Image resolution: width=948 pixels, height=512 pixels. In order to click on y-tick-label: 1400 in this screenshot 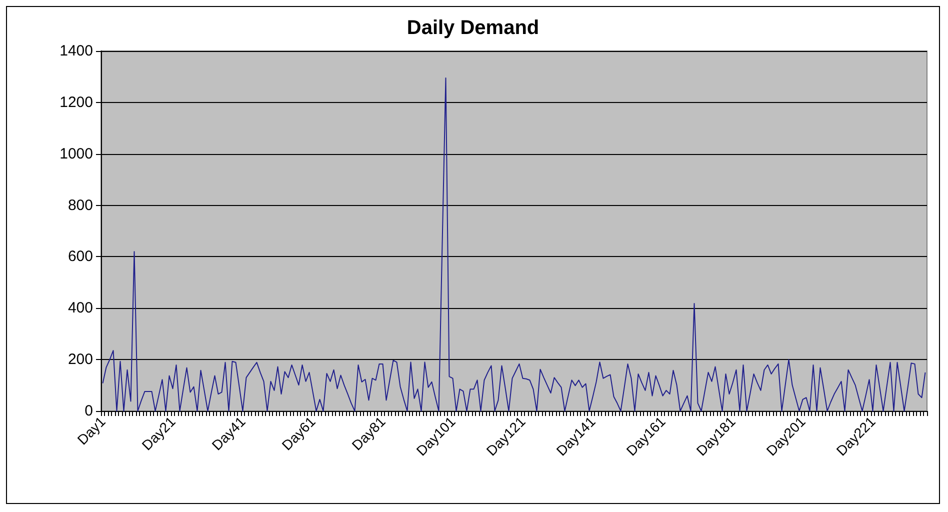, I will do `click(76, 51)`.